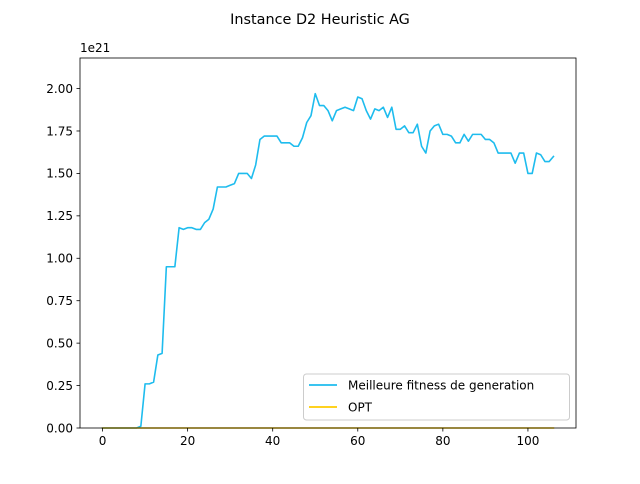 The height and width of the screenshot is (484, 640). Describe the element at coordinates (527, 441) in the screenshot. I see `x-tick-label: 100` at that location.